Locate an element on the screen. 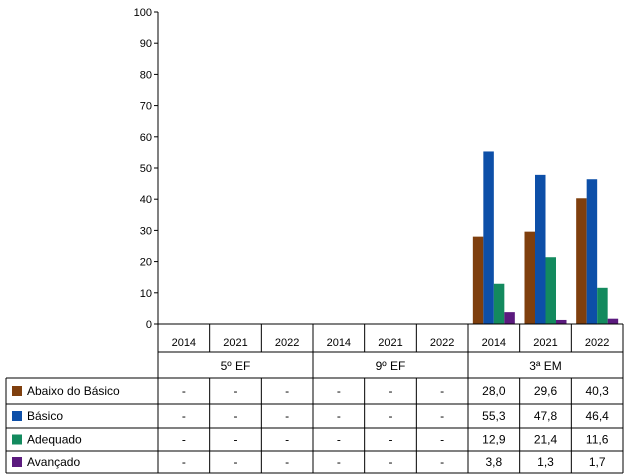 This screenshot has height=475, width=630. y-tick-label: 0 is located at coordinates (149, 325).